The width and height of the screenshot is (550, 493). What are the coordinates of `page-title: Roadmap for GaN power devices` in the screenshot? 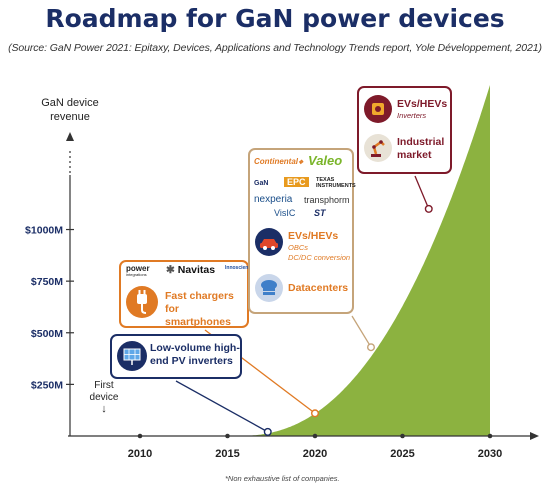 It's located at (275, 18).